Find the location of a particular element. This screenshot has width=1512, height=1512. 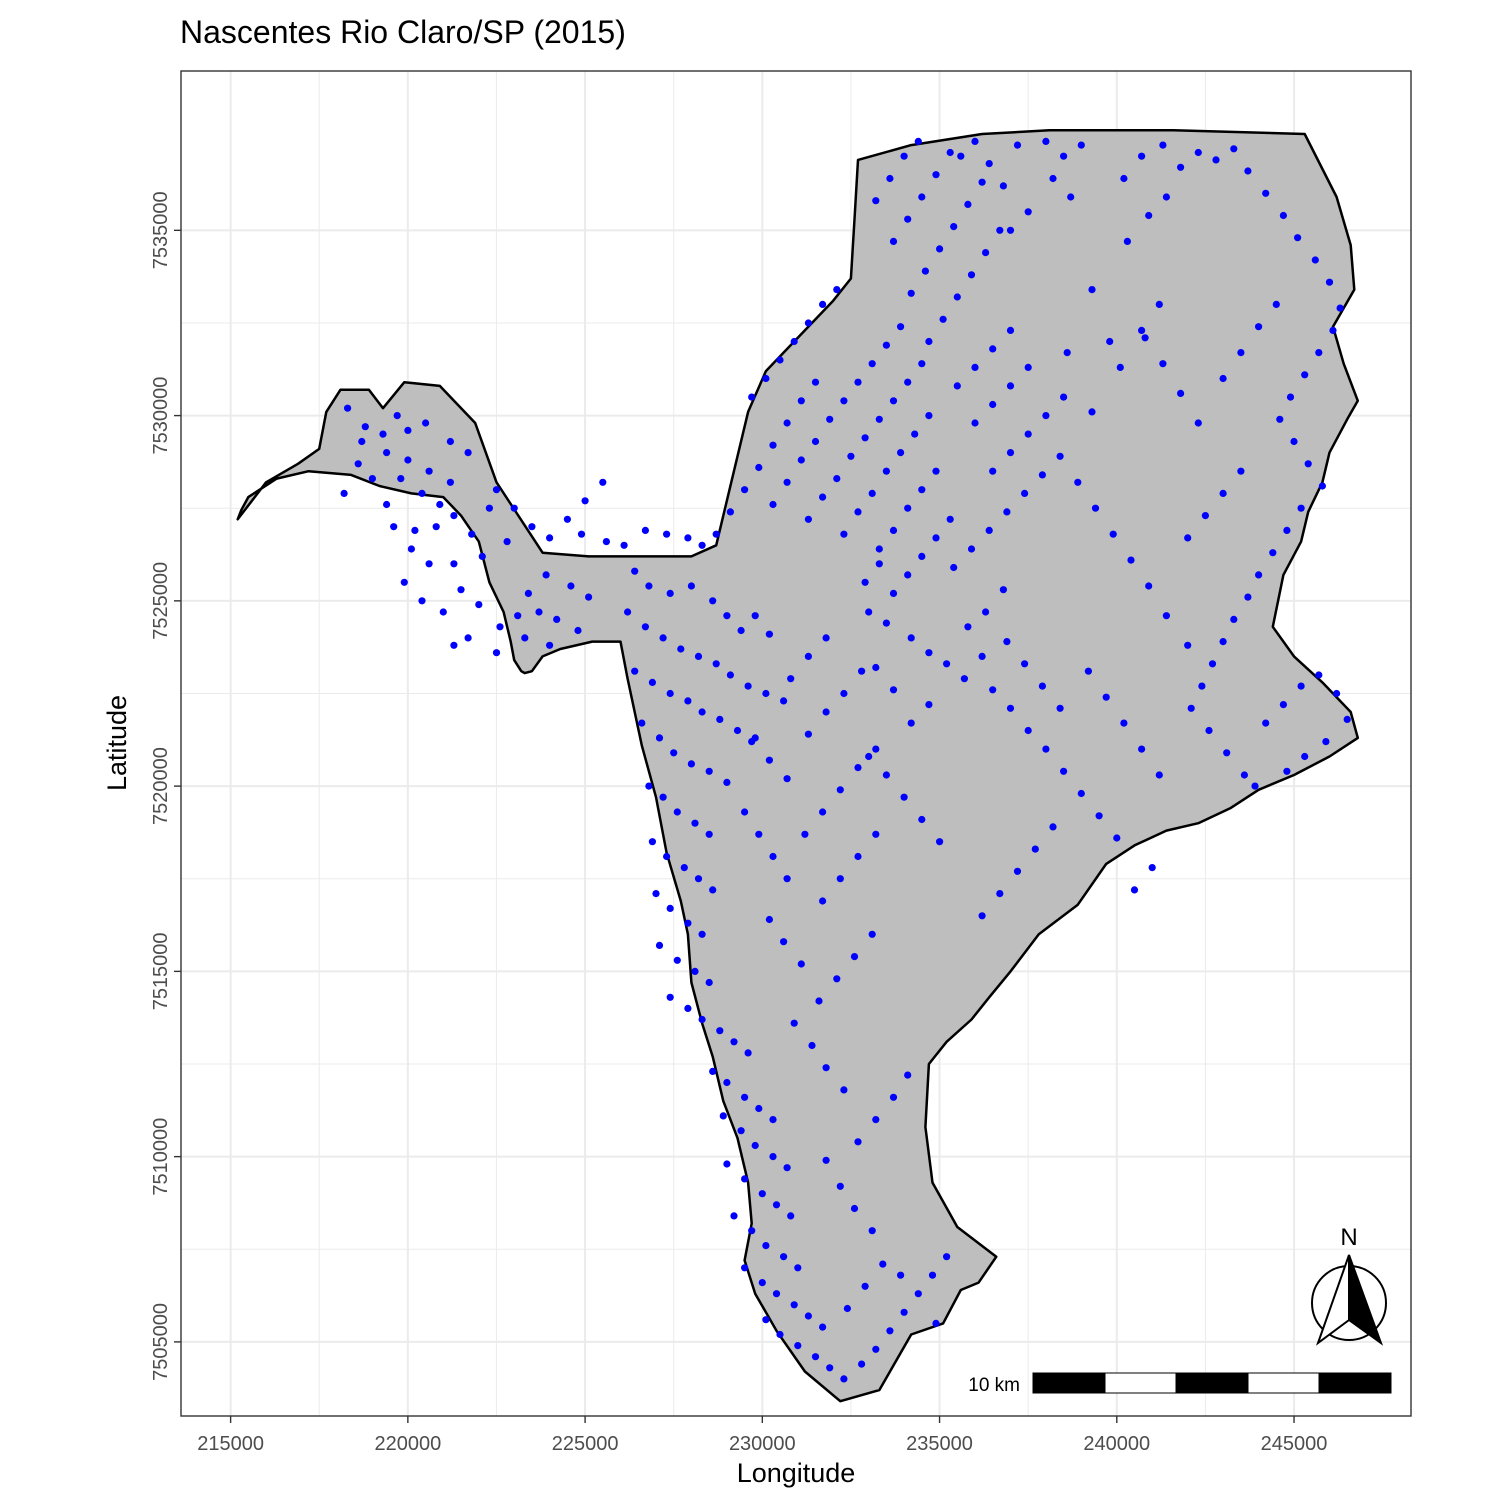

north-arrow: N is located at coordinates (1349, 1285).